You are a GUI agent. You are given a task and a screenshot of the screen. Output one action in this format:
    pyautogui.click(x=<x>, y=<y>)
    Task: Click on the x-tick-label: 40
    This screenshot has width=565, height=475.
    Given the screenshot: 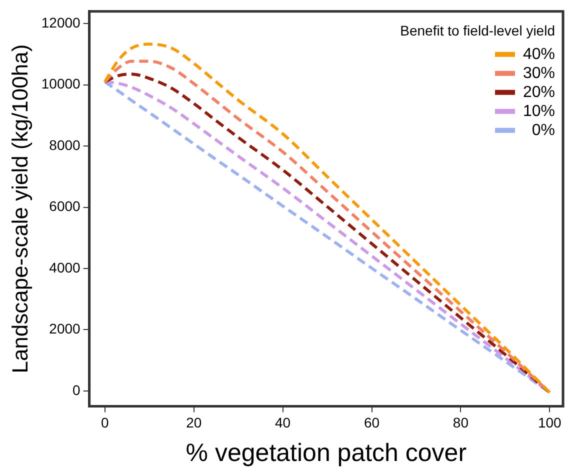 What is the action you would take?
    pyautogui.click(x=283, y=422)
    